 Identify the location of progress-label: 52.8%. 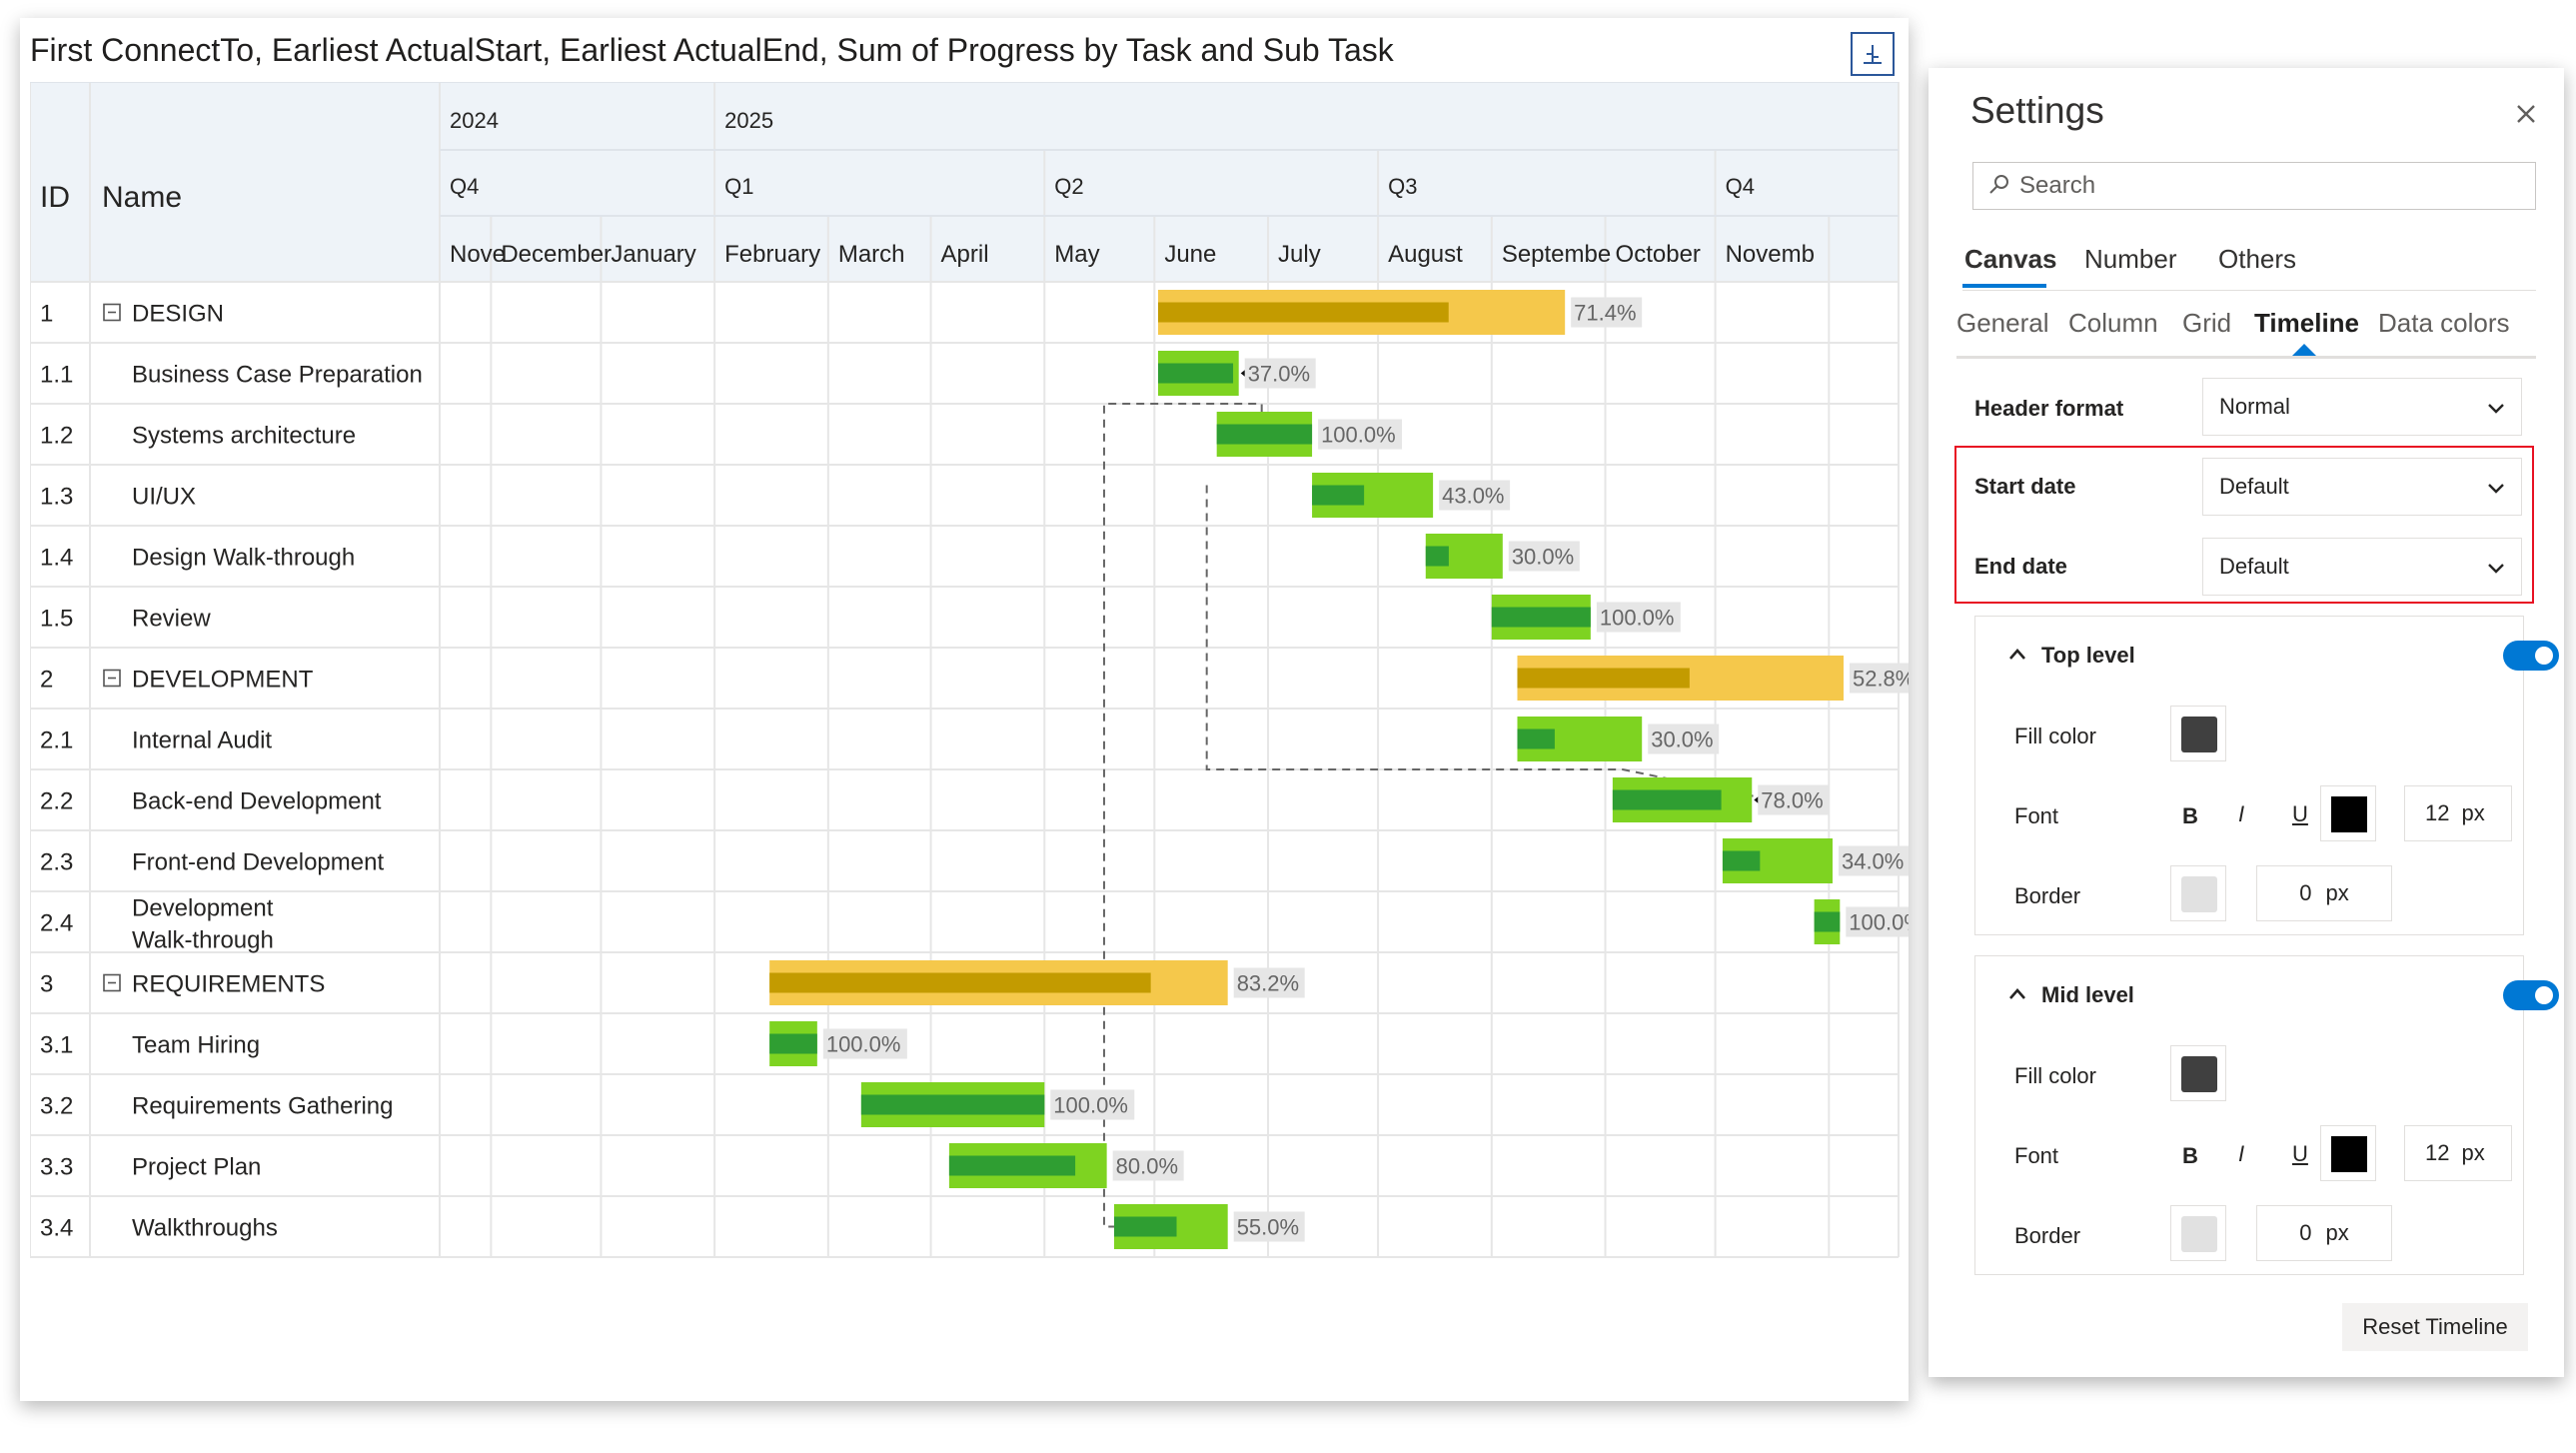
(1881, 679).